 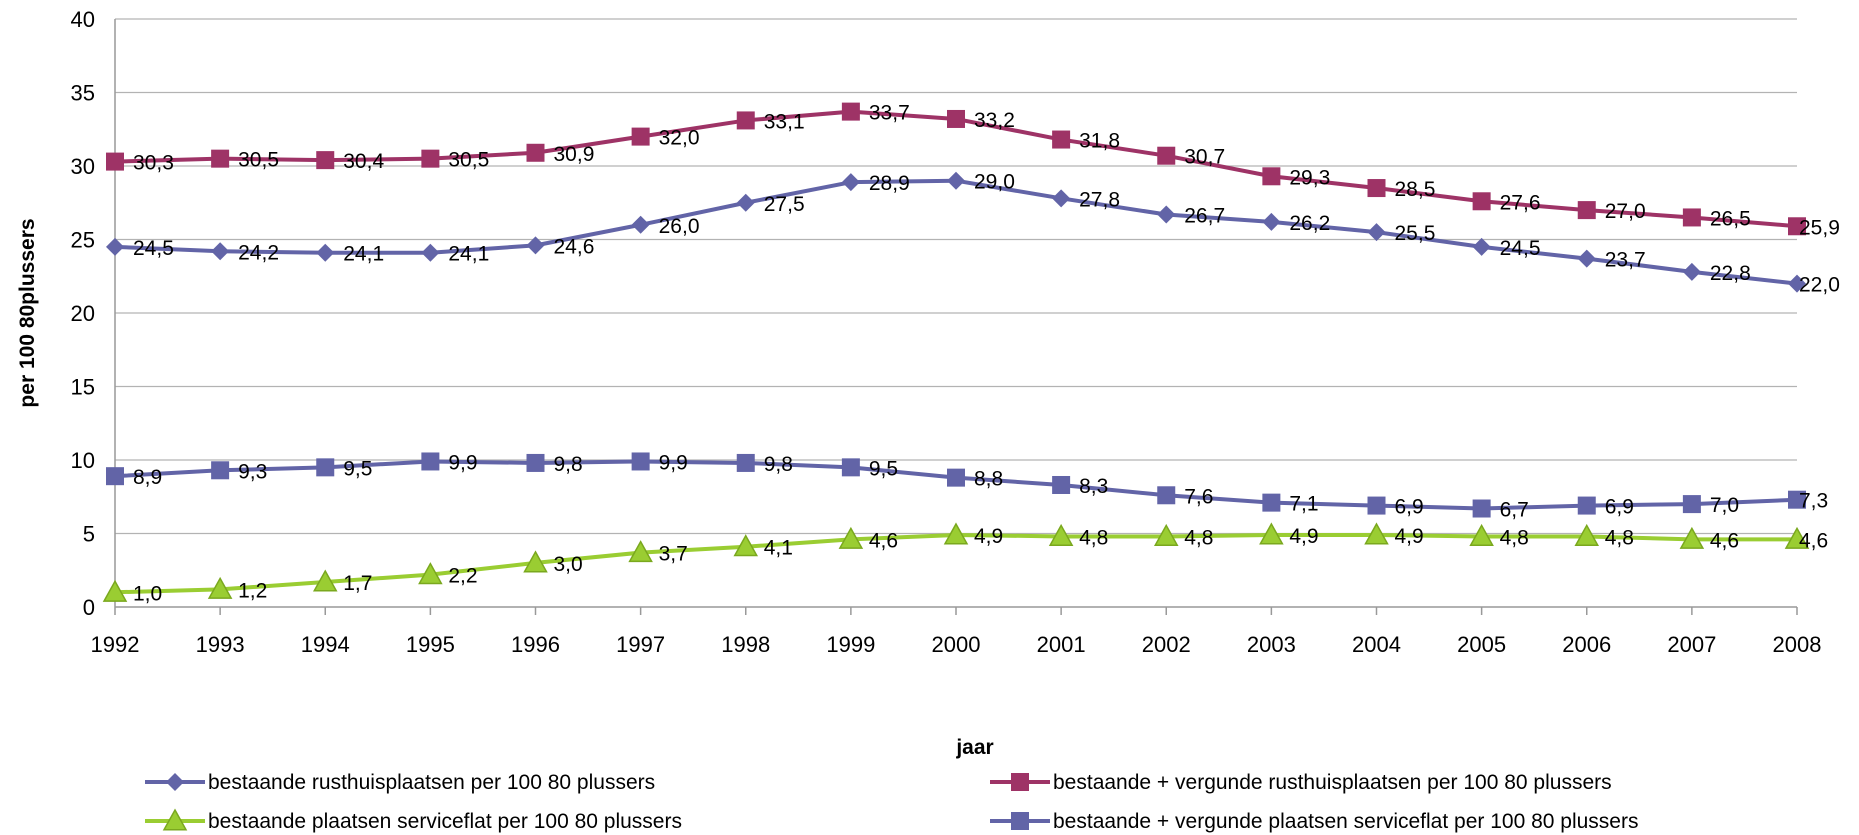 I want to click on series-2-data-label: 31,8, so click(x=1099, y=141).